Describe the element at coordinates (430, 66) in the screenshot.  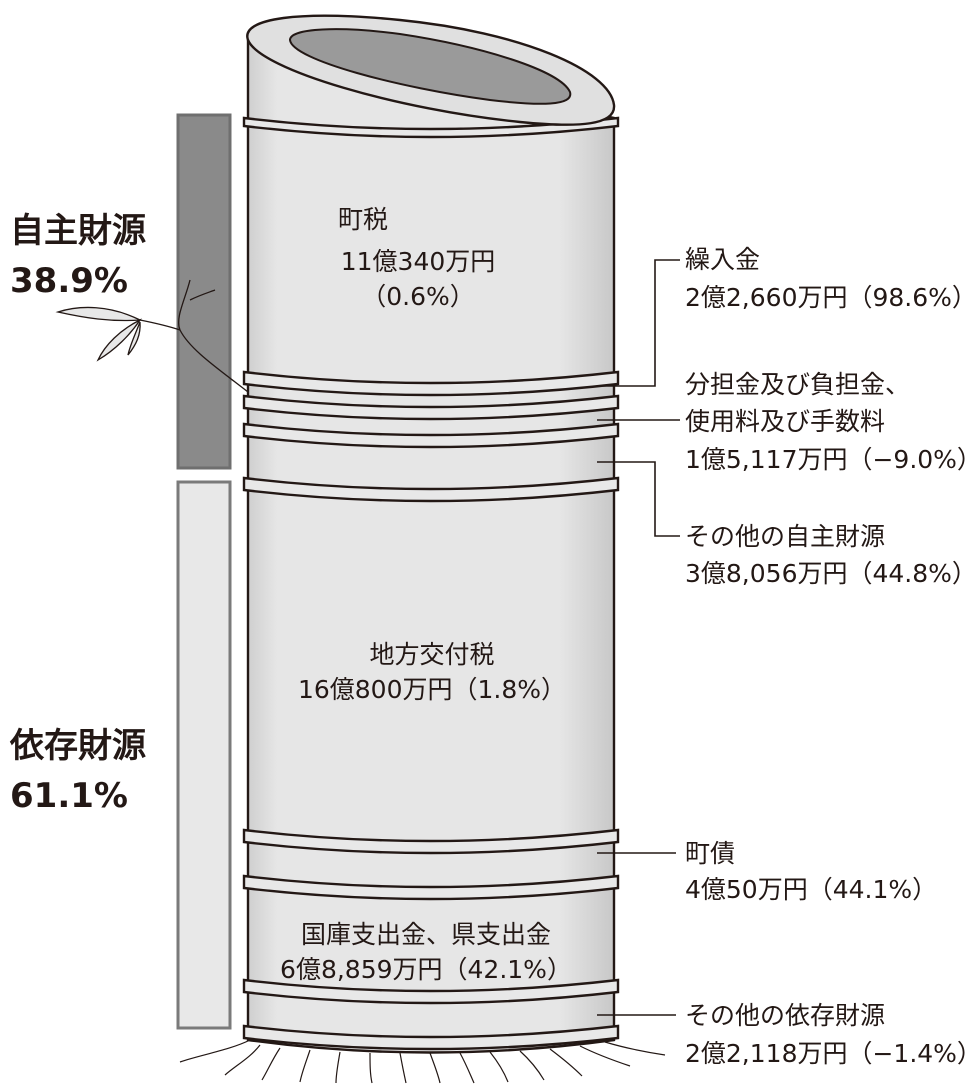
I see `bamboo-hole` at that location.